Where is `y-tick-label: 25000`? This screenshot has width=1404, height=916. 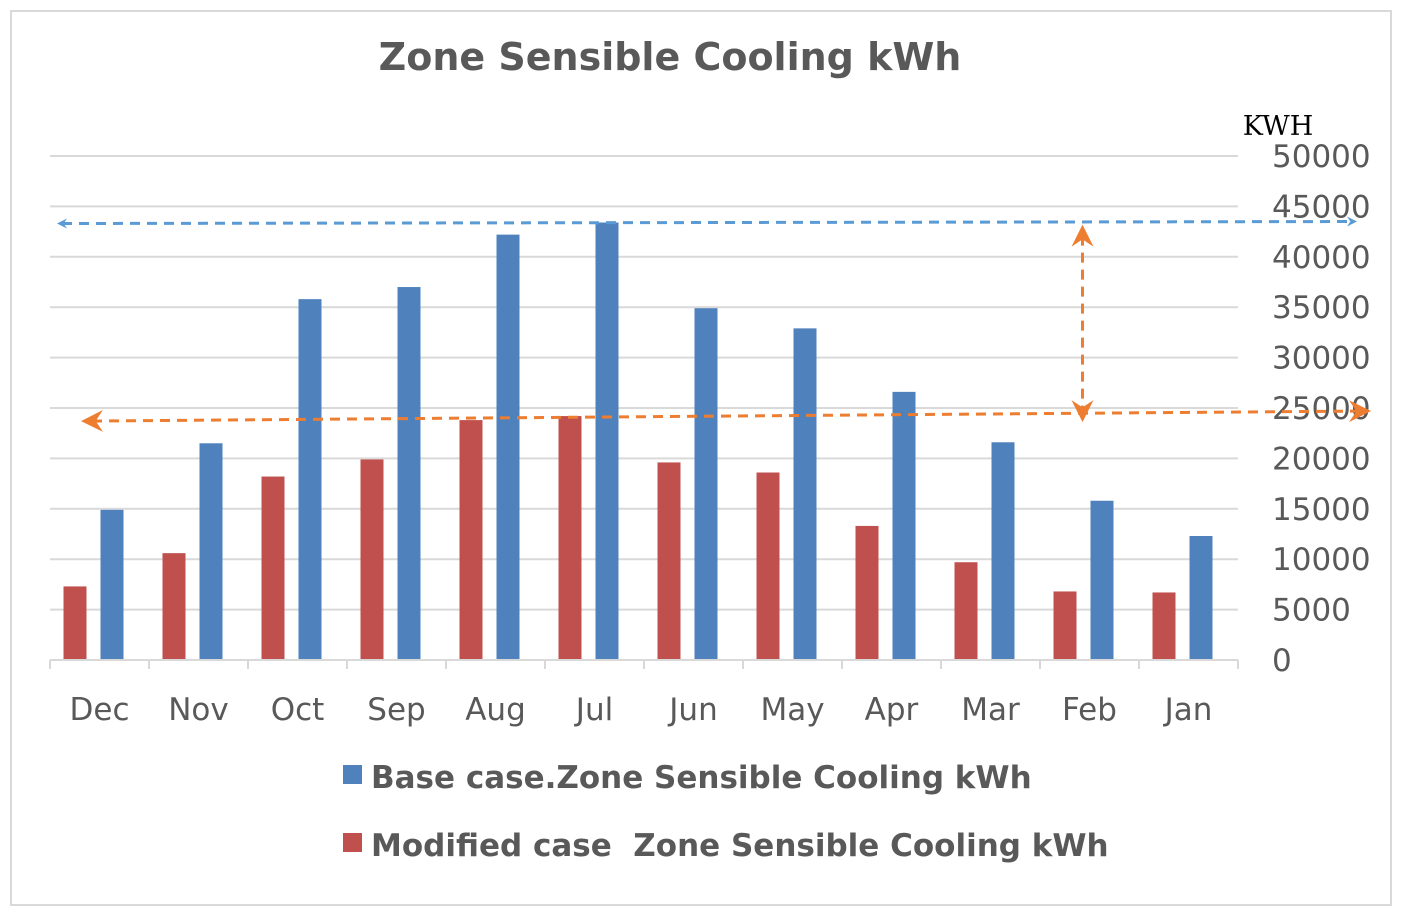 y-tick-label: 25000 is located at coordinates (1321, 409).